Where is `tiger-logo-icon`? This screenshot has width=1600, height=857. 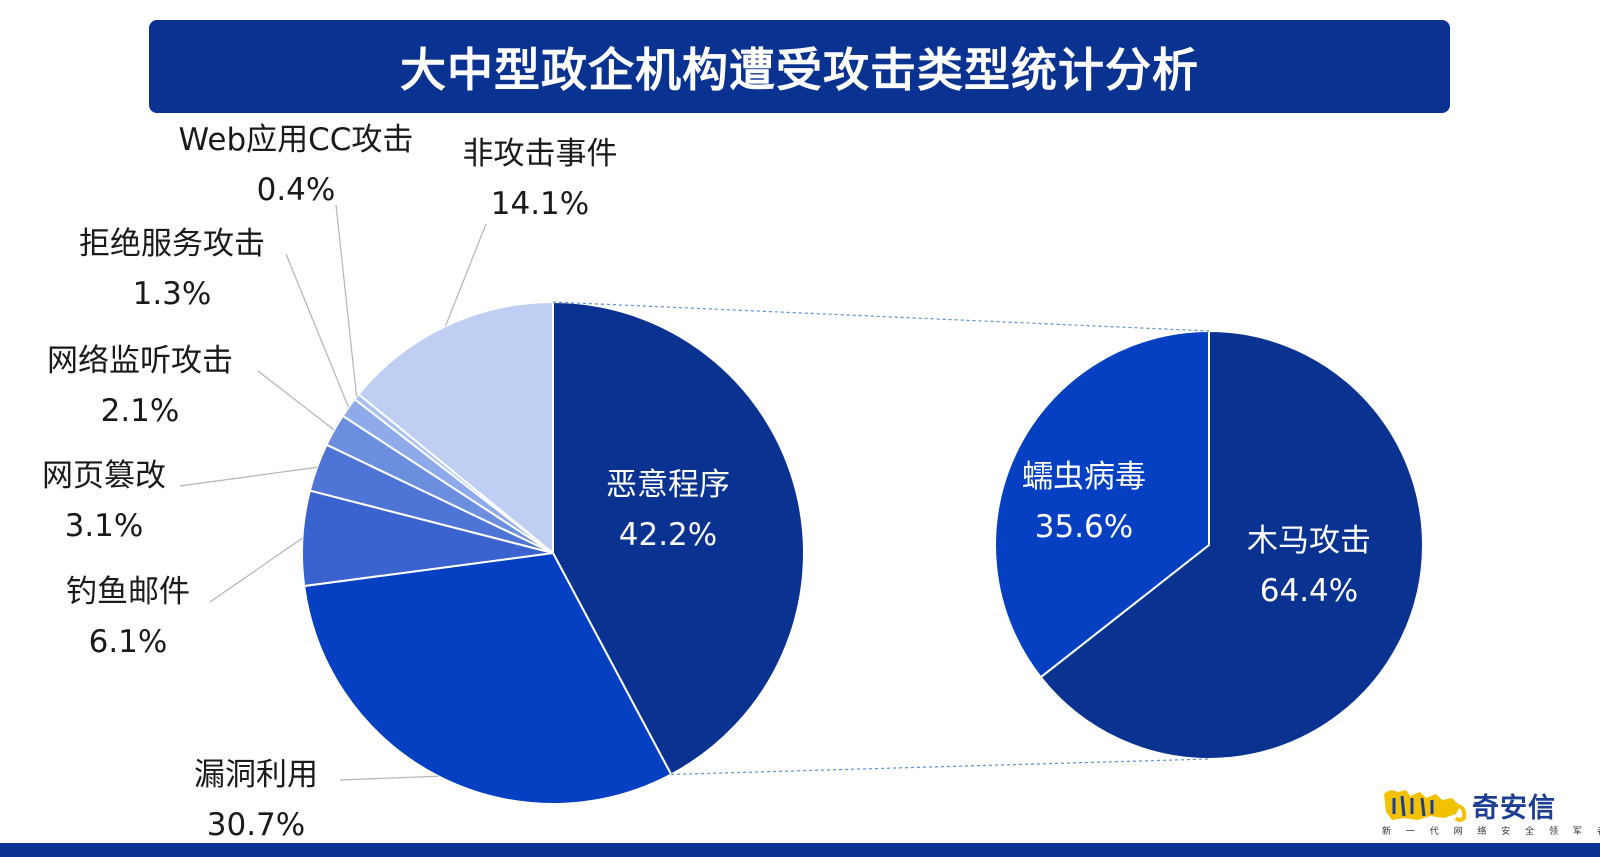
tiger-logo-icon is located at coordinates (1425, 806).